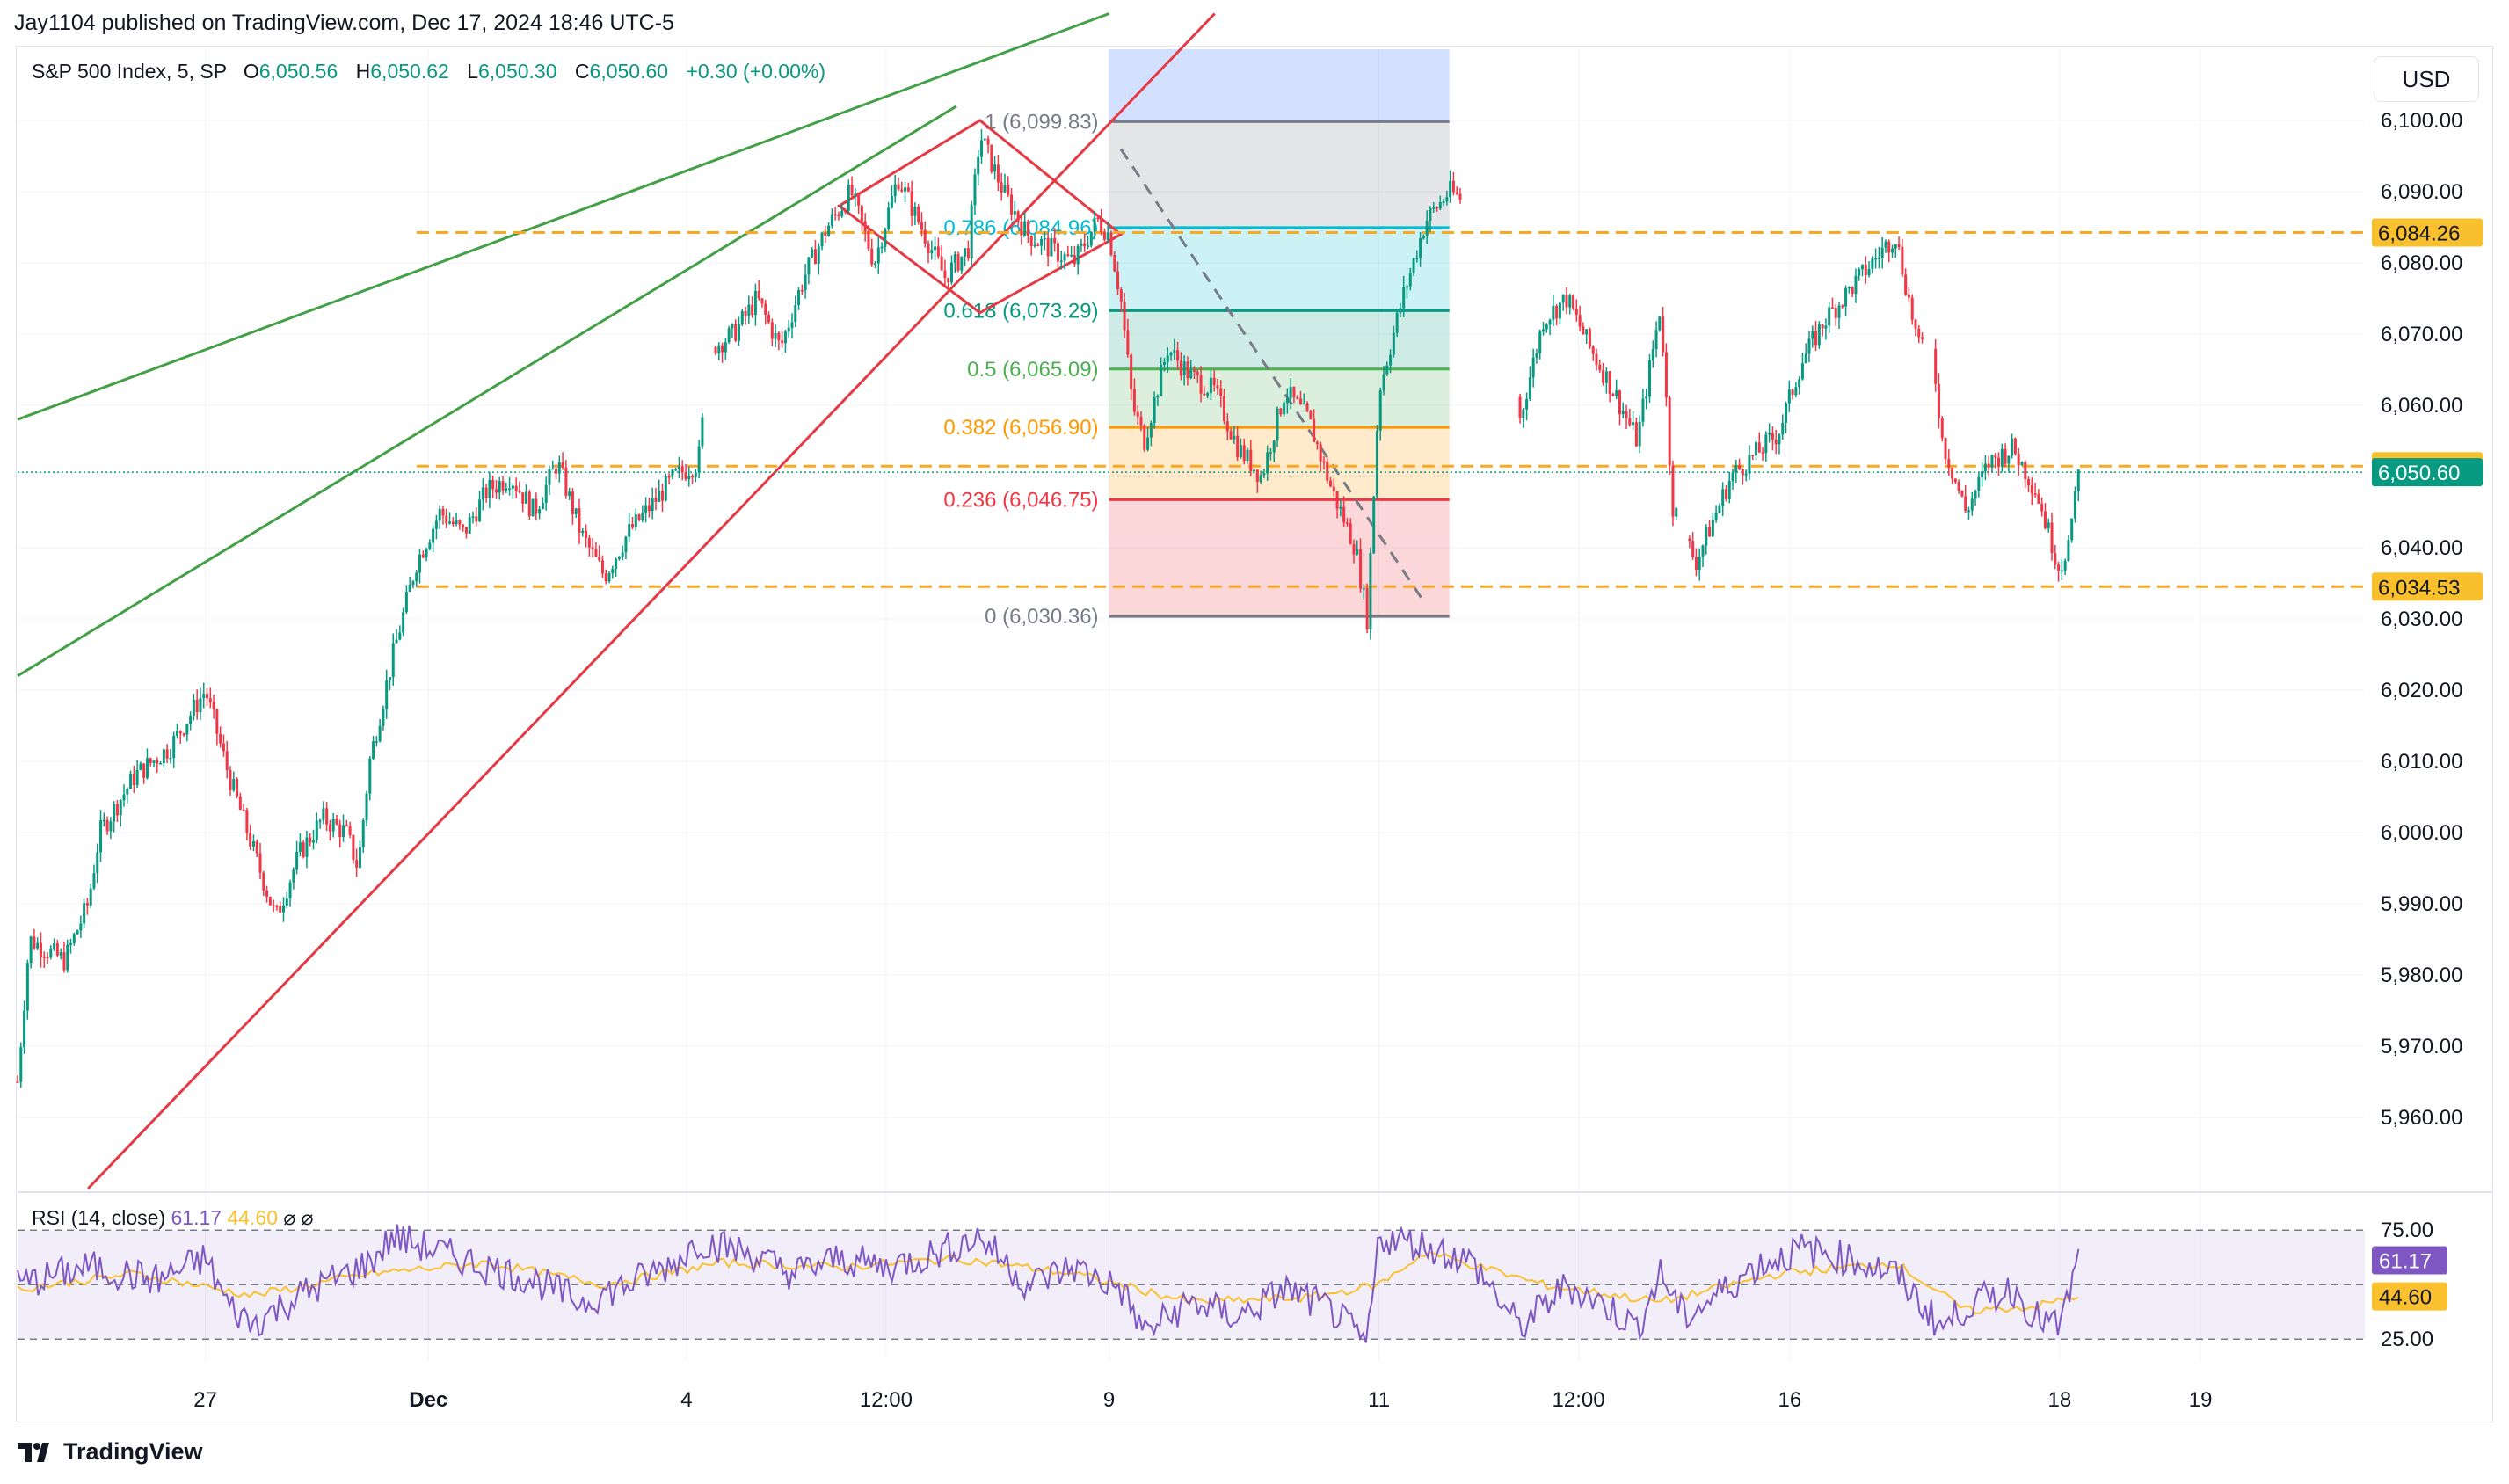 The image size is (2509, 1484). What do you see at coordinates (2426, 79) in the screenshot?
I see `currency-button: USD` at bounding box center [2426, 79].